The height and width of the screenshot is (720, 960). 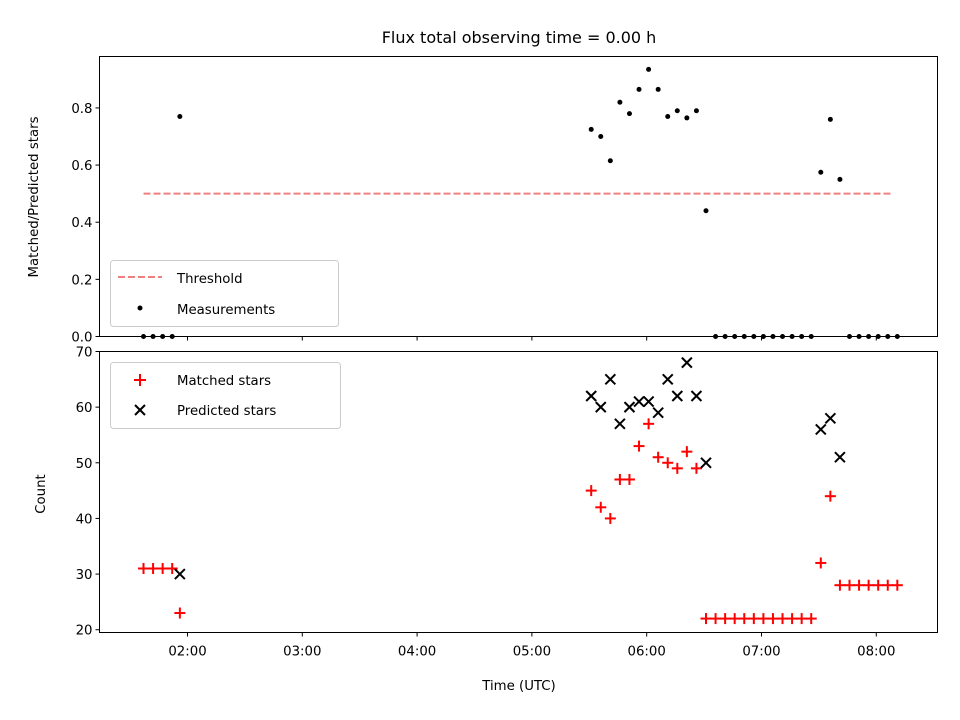 What do you see at coordinates (85, 224) in the screenshot?
I see `top-y-ticks: 0.0 0.2 0.4 0.6 0.8` at bounding box center [85, 224].